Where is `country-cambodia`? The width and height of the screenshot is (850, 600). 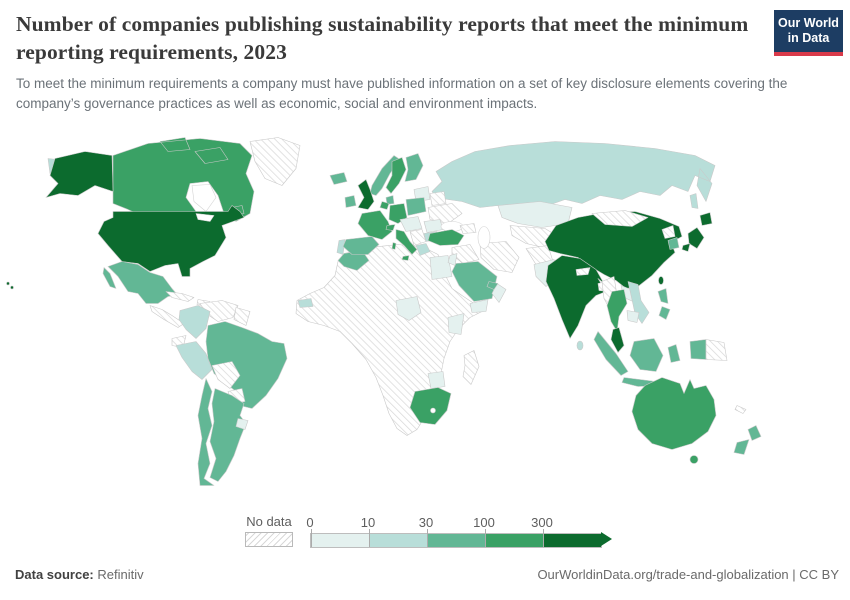 country-cambodia is located at coordinates (633, 316).